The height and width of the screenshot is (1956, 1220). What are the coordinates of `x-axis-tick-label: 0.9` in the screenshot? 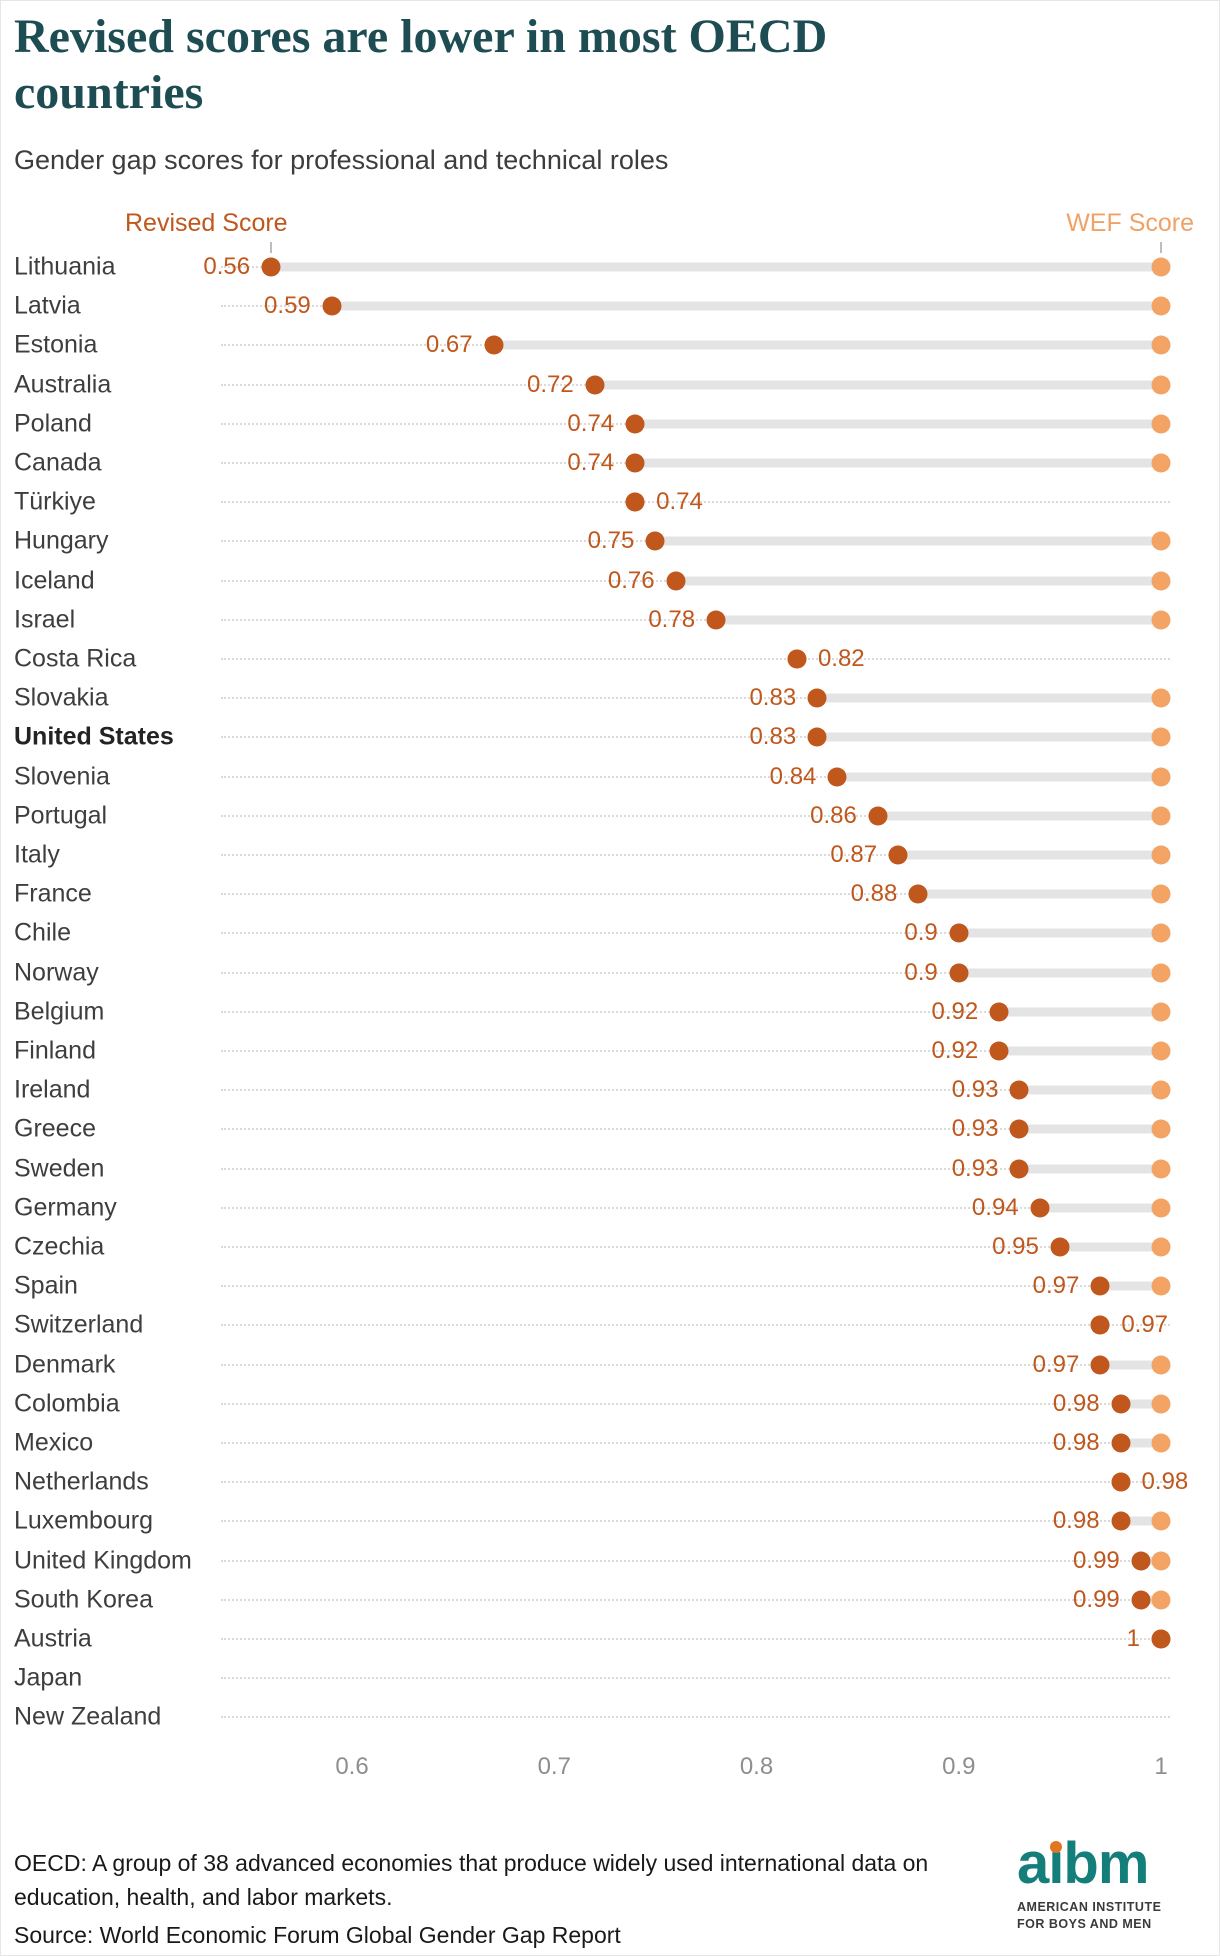 It's located at (959, 1766).